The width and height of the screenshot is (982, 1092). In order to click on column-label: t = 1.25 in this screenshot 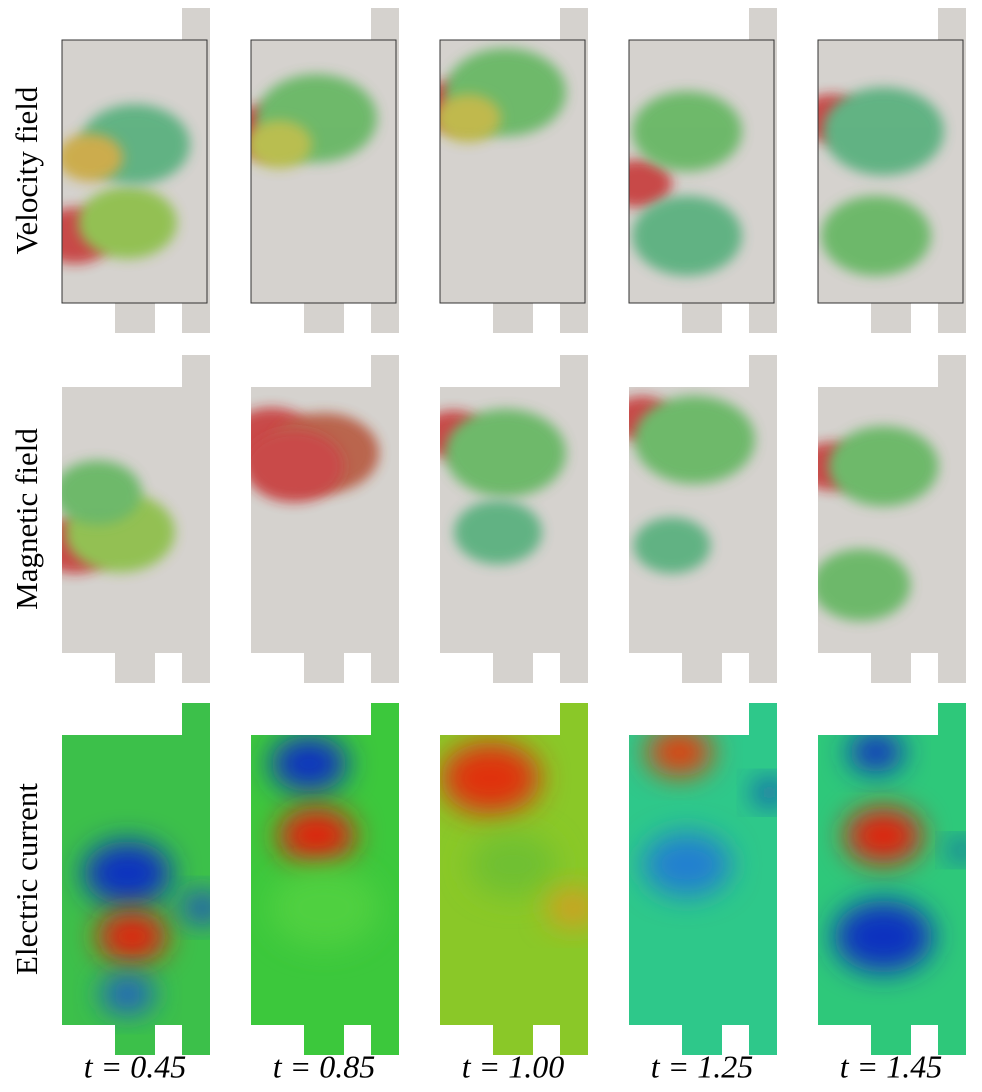, I will do `click(702, 1066)`.